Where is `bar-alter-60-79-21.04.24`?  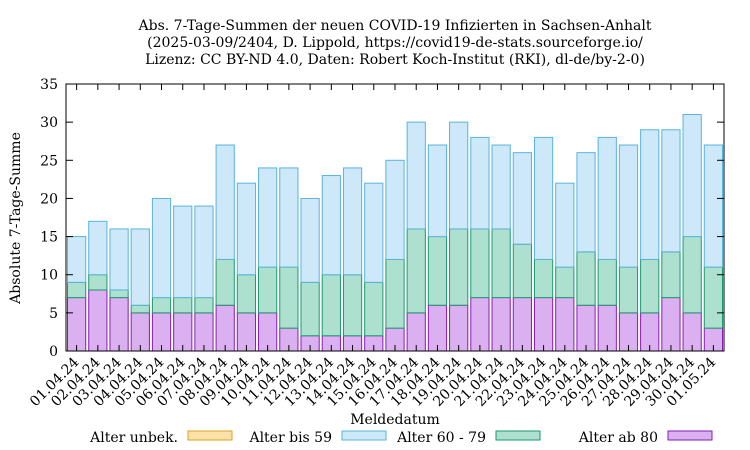
bar-alter-60-79-21.04.24 is located at coordinates (501, 263).